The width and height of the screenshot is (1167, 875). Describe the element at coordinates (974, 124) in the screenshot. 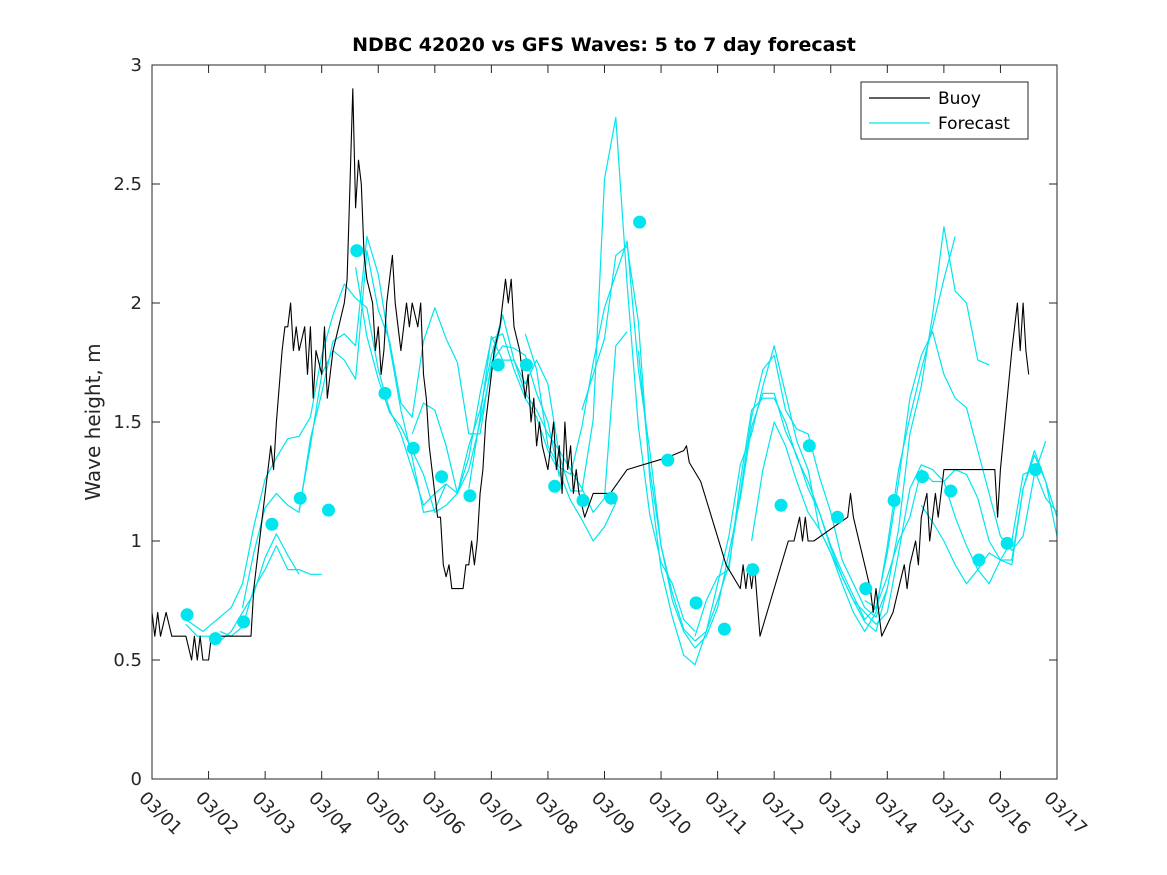

I see `legend-label-forecast: Forecast` at that location.